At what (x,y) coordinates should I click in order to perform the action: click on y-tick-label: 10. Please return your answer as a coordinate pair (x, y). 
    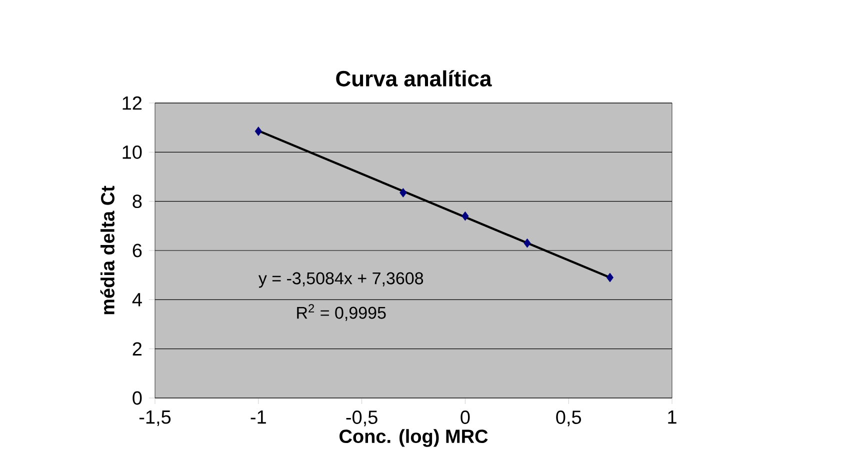
    Looking at the image, I should click on (132, 152).